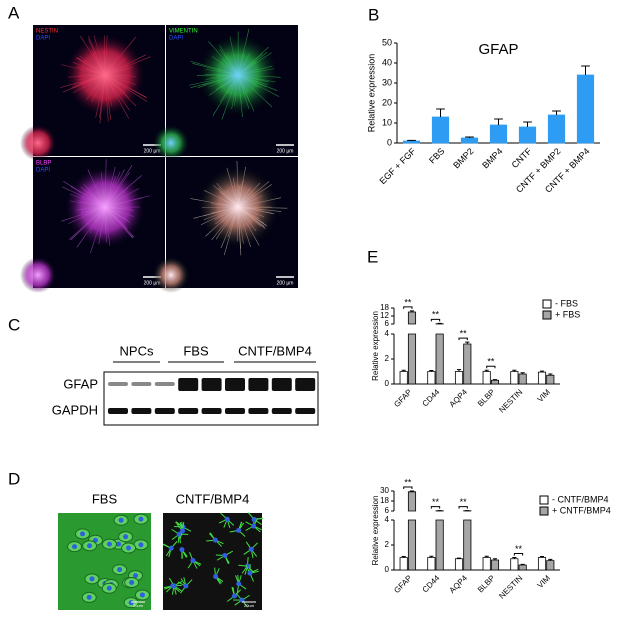 The width and height of the screenshot is (633, 625). Describe the element at coordinates (459, 398) in the screenshot. I see `x-tick-label: AQP4` at that location.